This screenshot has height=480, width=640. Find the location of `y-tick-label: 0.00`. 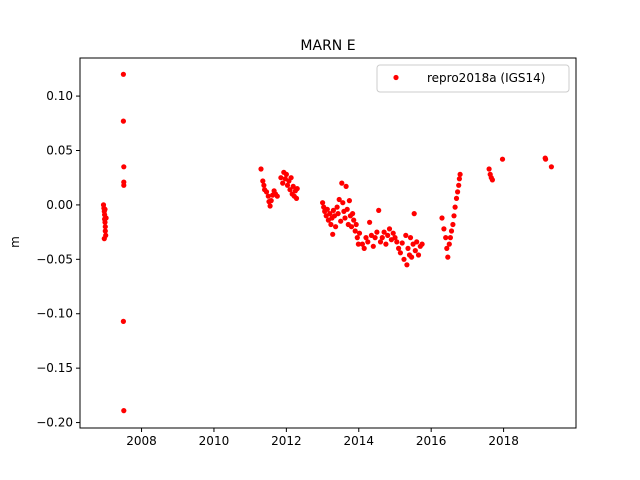

y-tick-label: 0.00 is located at coordinates (59, 205).